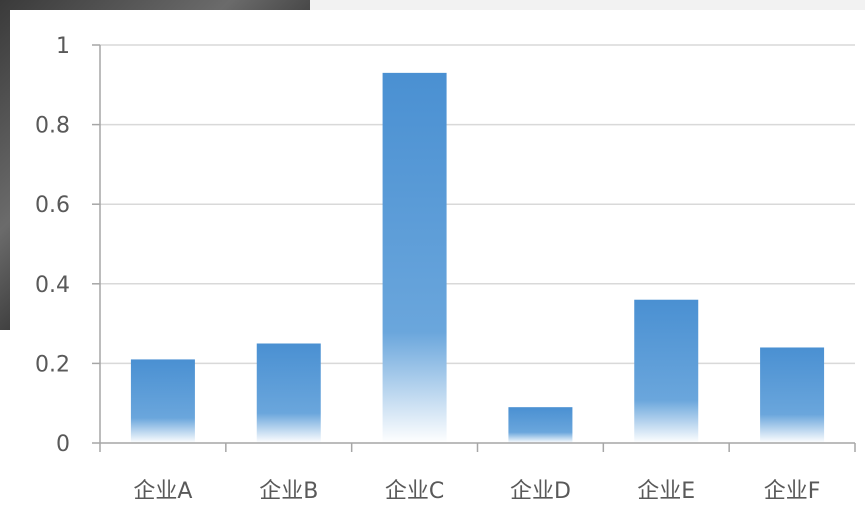 The width and height of the screenshot is (865, 525). I want to click on x-tick-label: 企业C, so click(414, 491).